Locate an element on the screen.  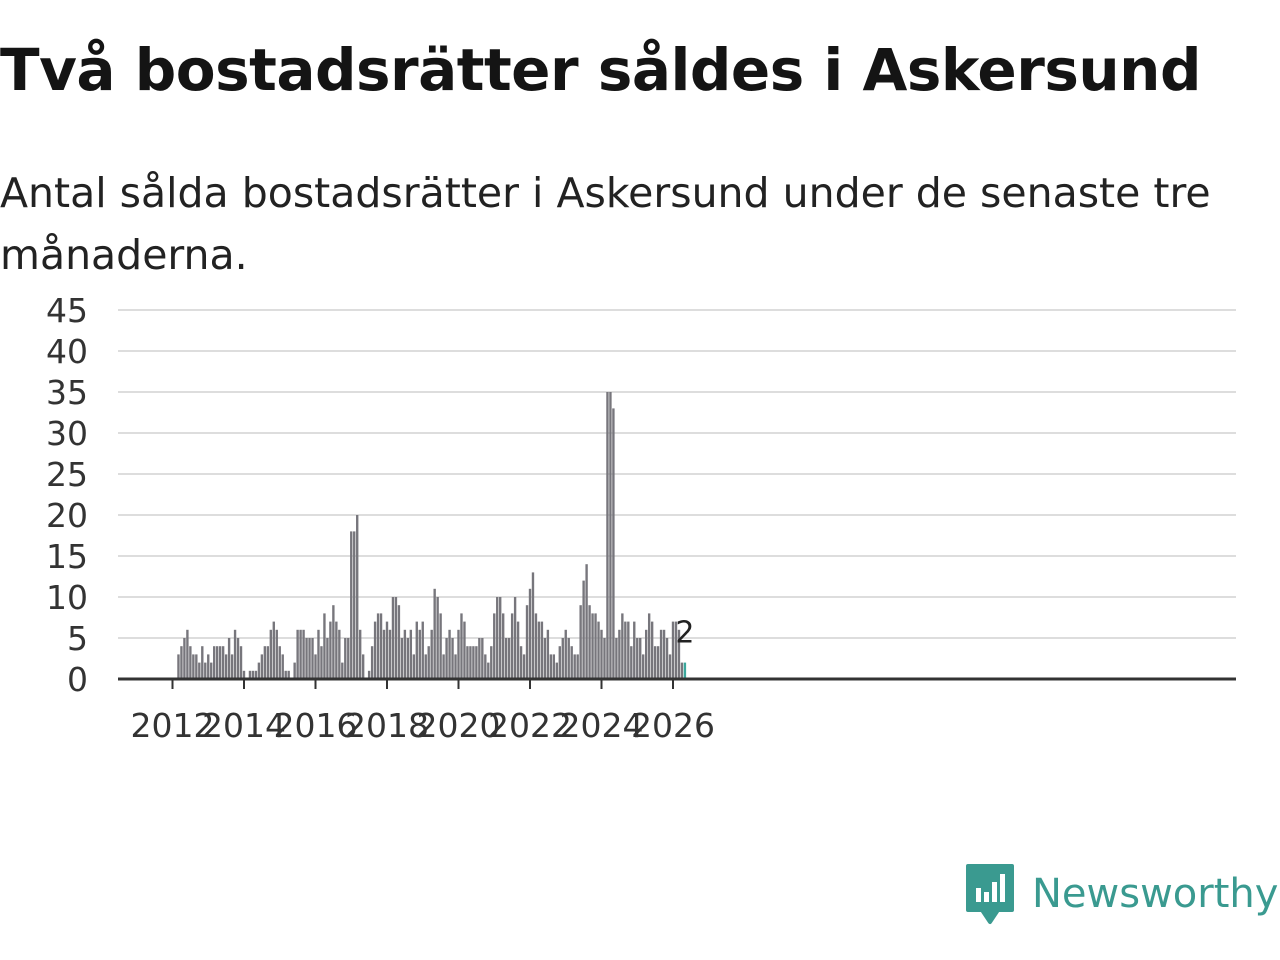
x-tick-label: 2020 is located at coordinates (459, 725).